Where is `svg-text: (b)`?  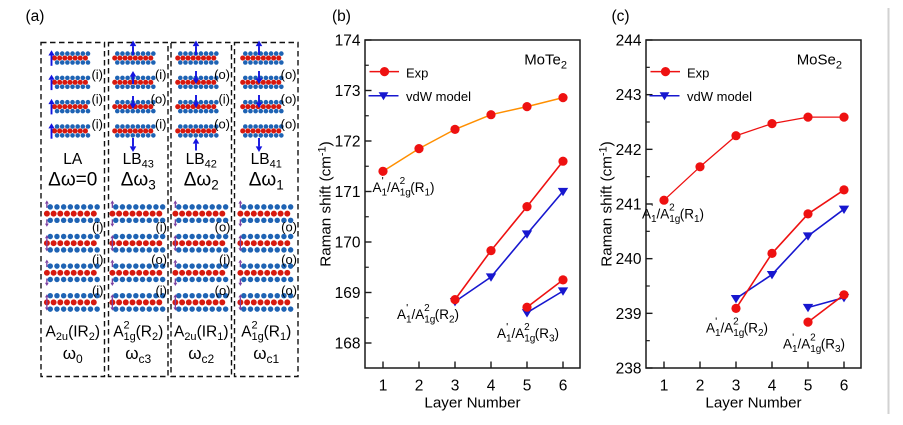
svg-text: (b) is located at coordinates (341, 16).